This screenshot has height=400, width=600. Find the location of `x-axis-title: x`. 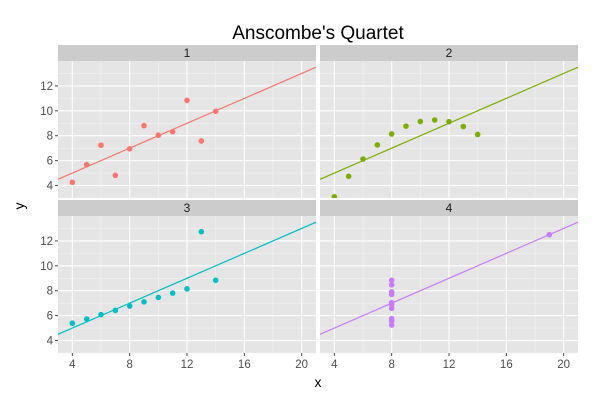

x-axis-title: x is located at coordinates (318, 382).